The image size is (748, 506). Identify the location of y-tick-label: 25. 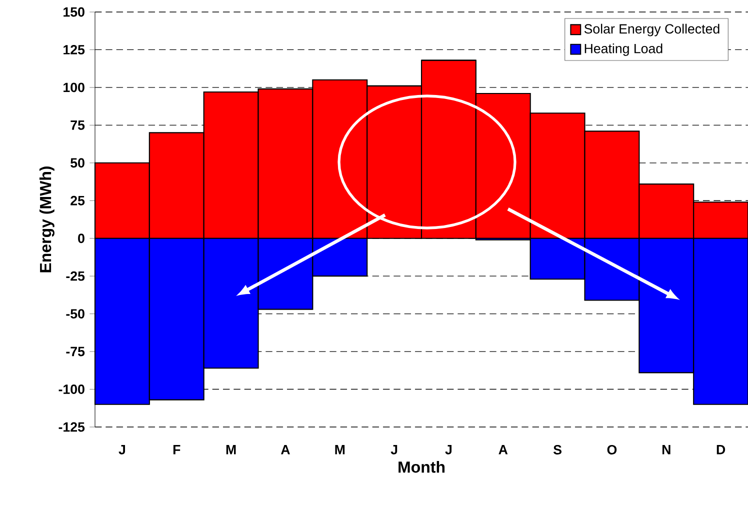
(77, 201).